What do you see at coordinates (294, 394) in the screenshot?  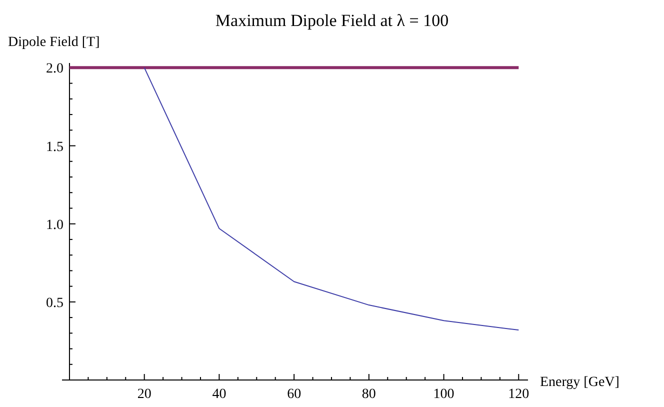 I see `x-tick-label: 60` at bounding box center [294, 394].